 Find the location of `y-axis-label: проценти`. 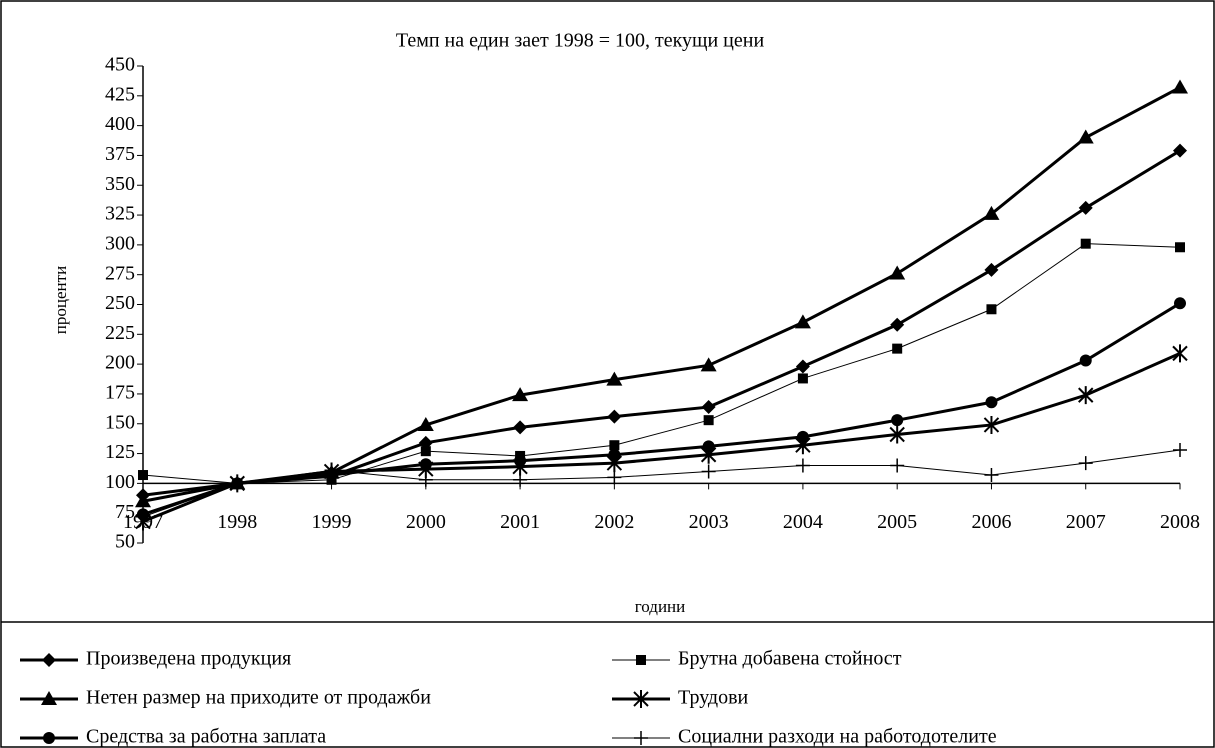

y-axis-label: проценти is located at coordinates (60, 300).